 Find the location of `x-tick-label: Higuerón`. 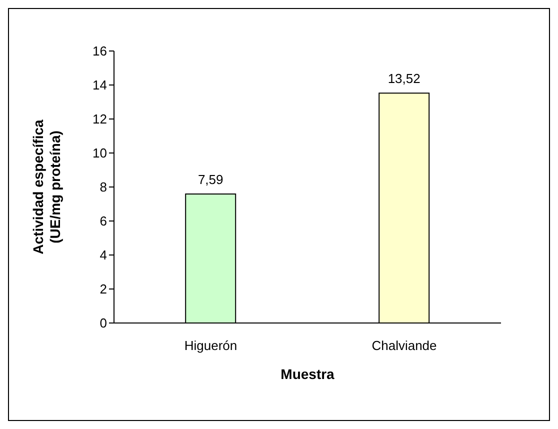

x-tick-label: Higuerón is located at coordinates (211, 346).